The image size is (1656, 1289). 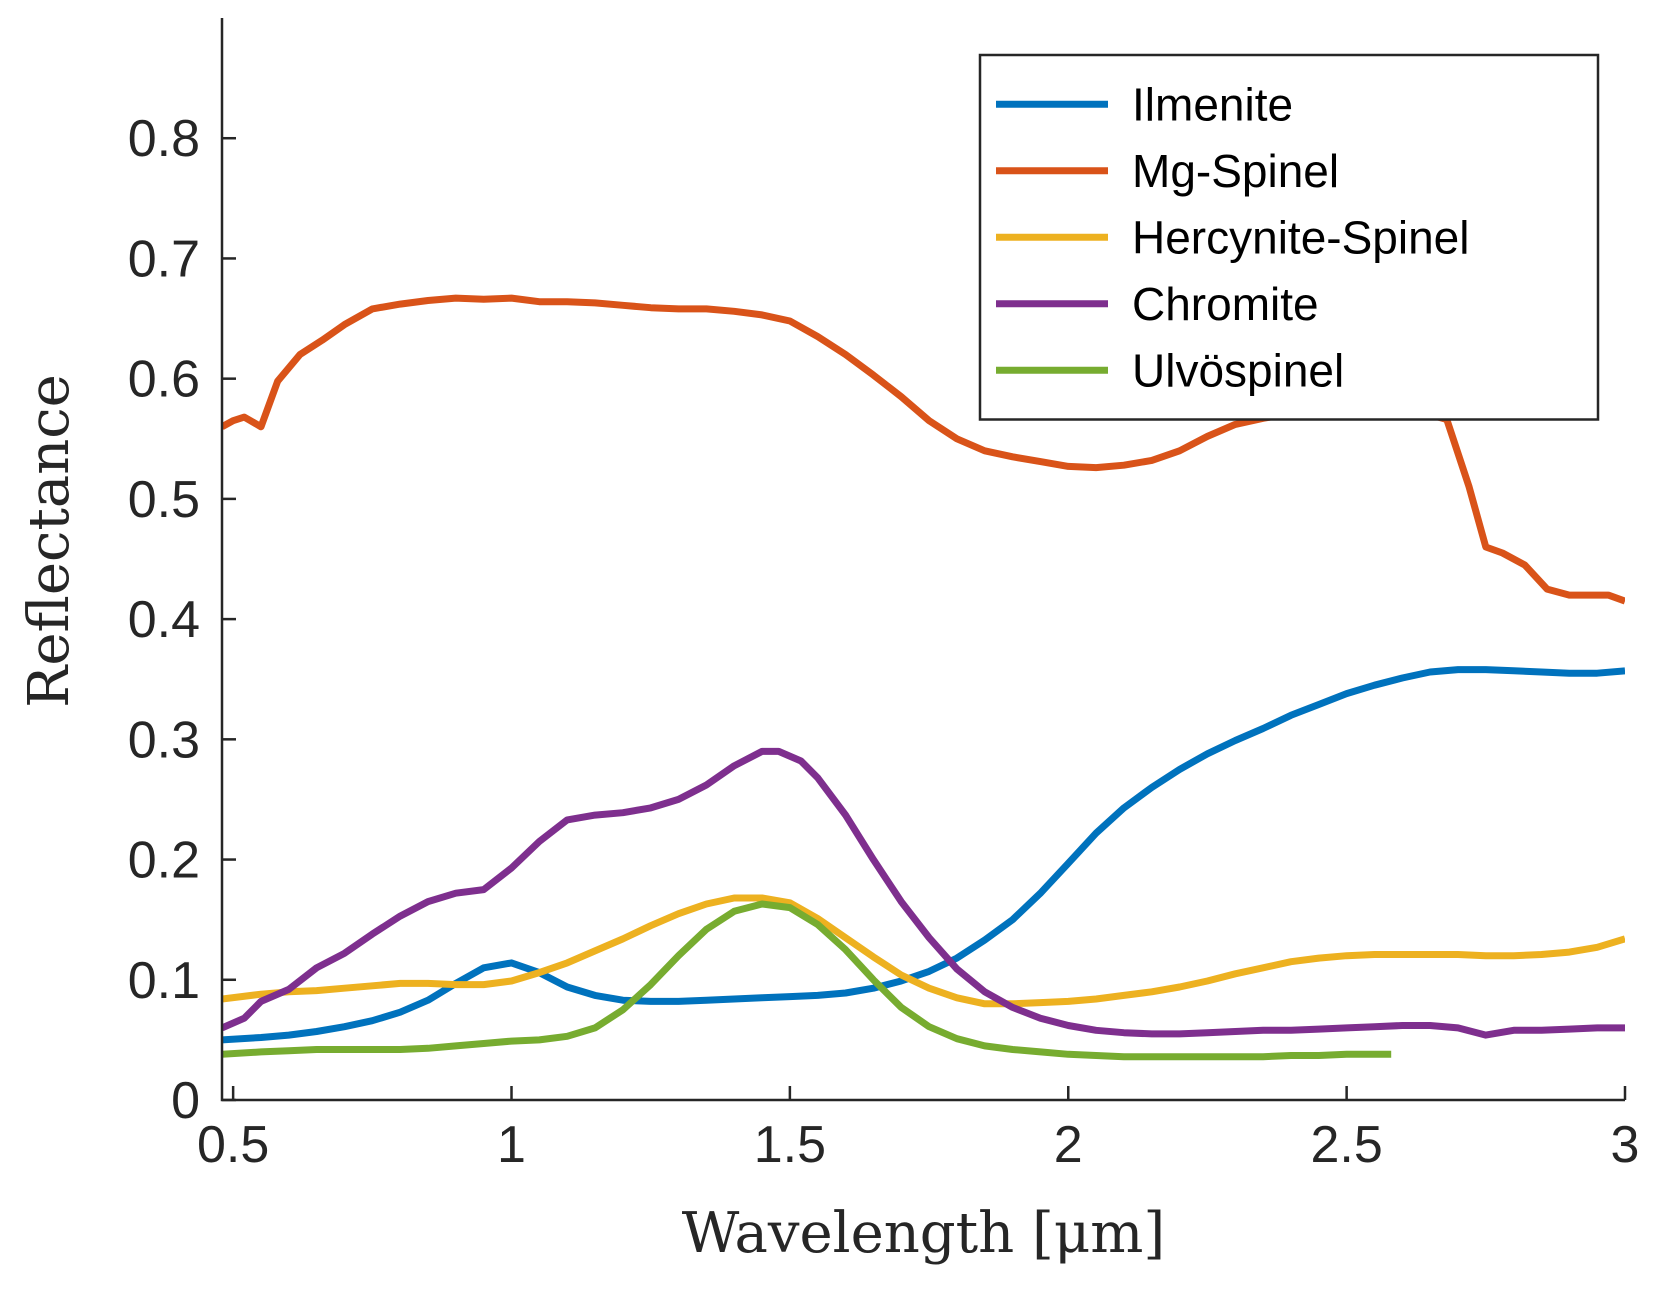 What do you see at coordinates (923, 951) in the screenshot?
I see `series-line-hercynite-spinel` at bounding box center [923, 951].